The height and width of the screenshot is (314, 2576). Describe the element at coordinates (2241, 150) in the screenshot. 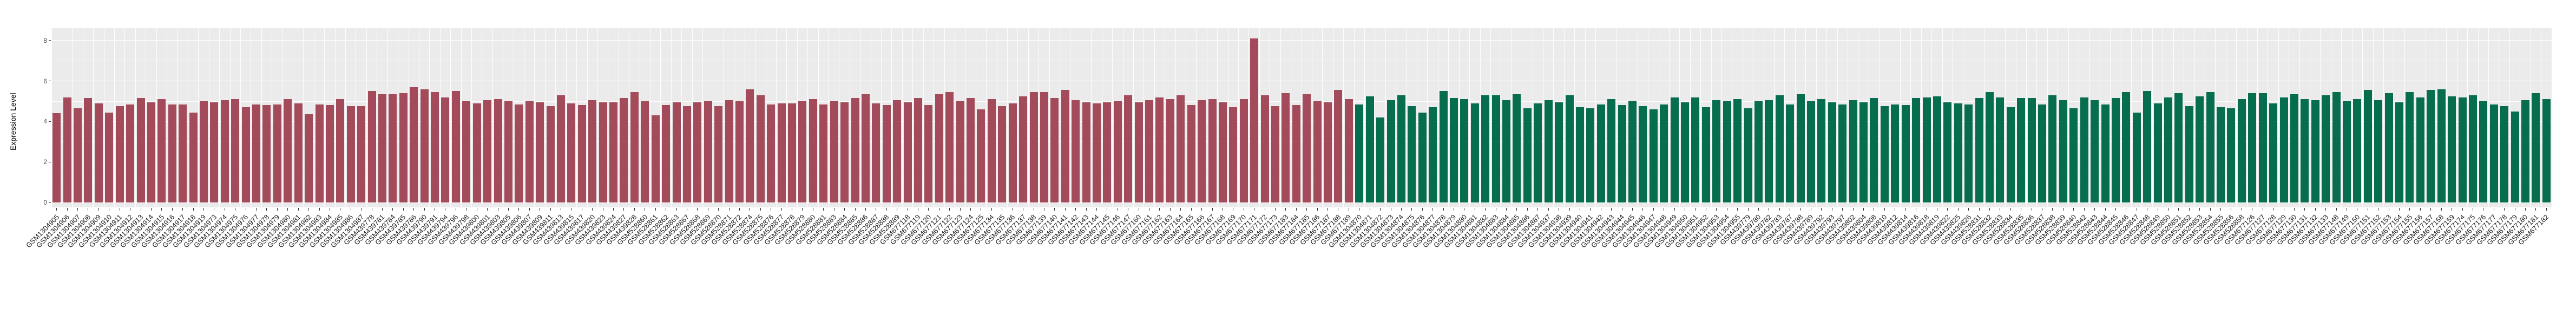

I see `bar-GSM528858` at that location.